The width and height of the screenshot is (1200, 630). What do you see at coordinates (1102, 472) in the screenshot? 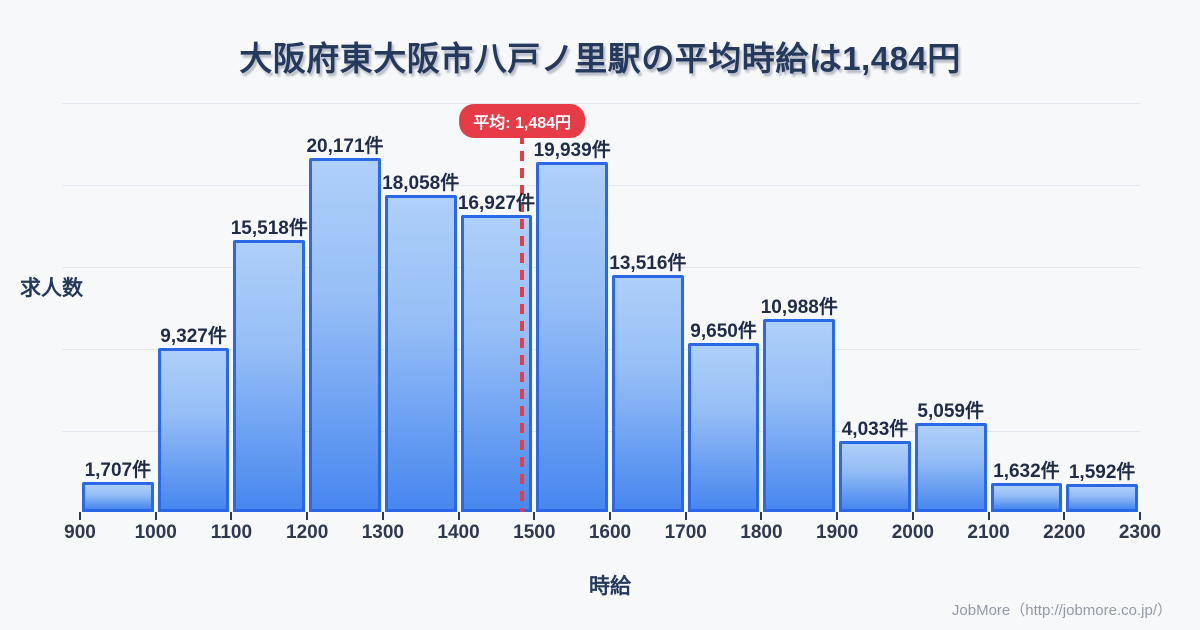
I see `bar-value-label: 1,592件` at bounding box center [1102, 472].